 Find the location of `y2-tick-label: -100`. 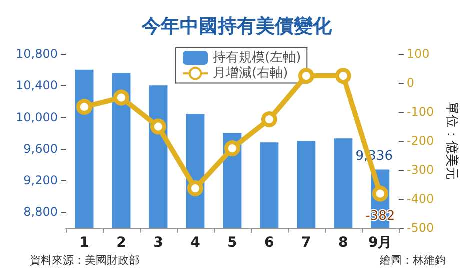

y2-tick-label: -100 is located at coordinates (420, 112).